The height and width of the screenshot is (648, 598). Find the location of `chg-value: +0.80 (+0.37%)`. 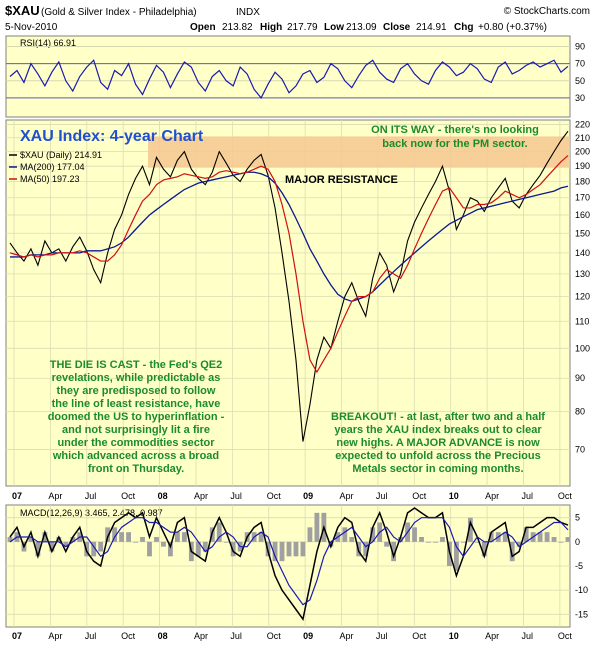

chg-value: +0.80 (+0.37%) is located at coordinates (512, 27).